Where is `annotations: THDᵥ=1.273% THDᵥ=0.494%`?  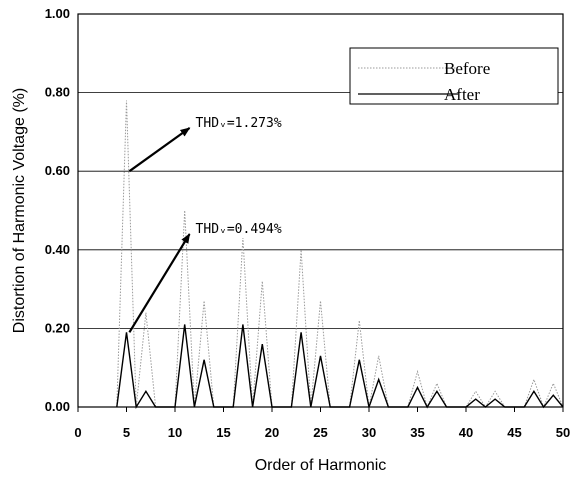 annotations: THDᵥ=1.273% THDᵥ=0.494% is located at coordinates (205, 224).